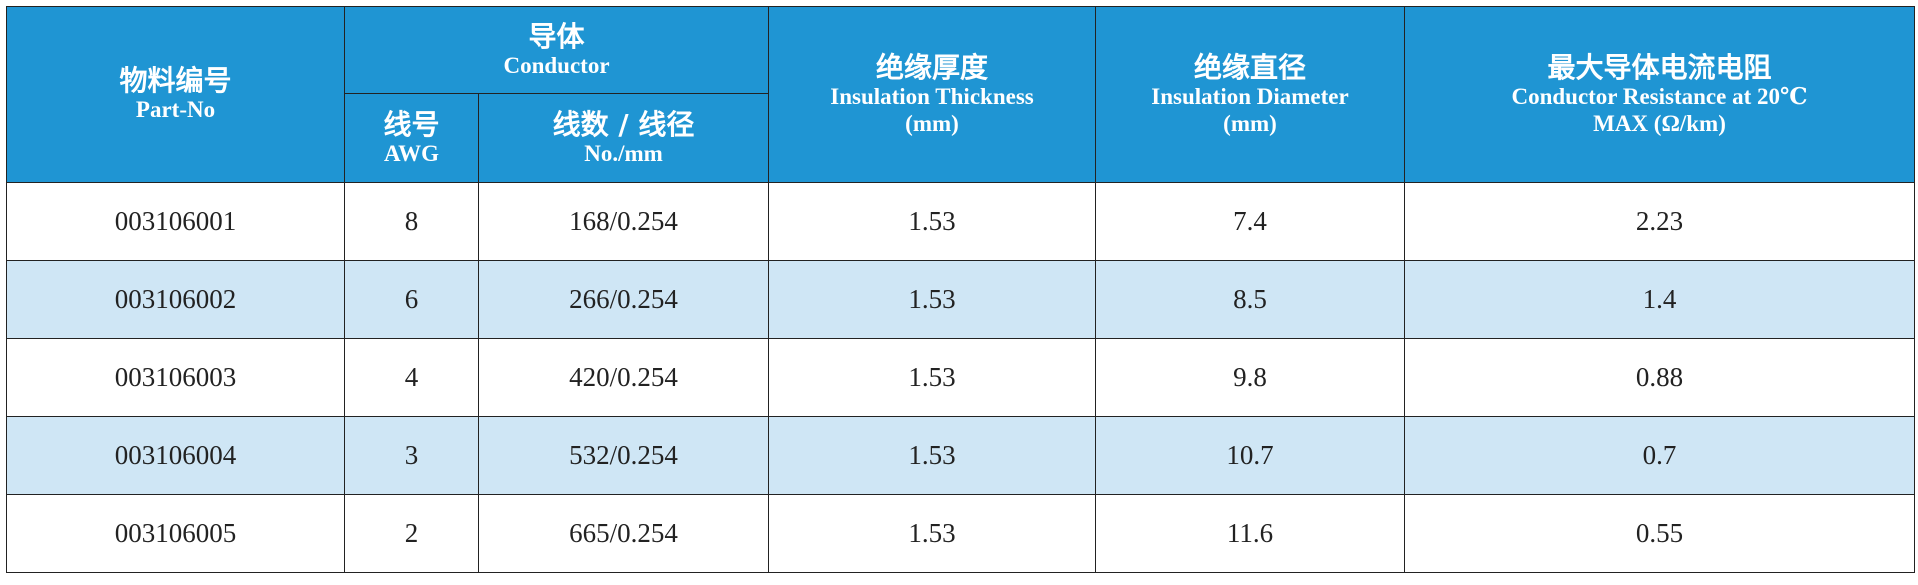 Image resolution: width=1918 pixels, height=585 pixels. What do you see at coordinates (623, 299) in the screenshot?
I see `table-cell: 266/0.254` at bounding box center [623, 299].